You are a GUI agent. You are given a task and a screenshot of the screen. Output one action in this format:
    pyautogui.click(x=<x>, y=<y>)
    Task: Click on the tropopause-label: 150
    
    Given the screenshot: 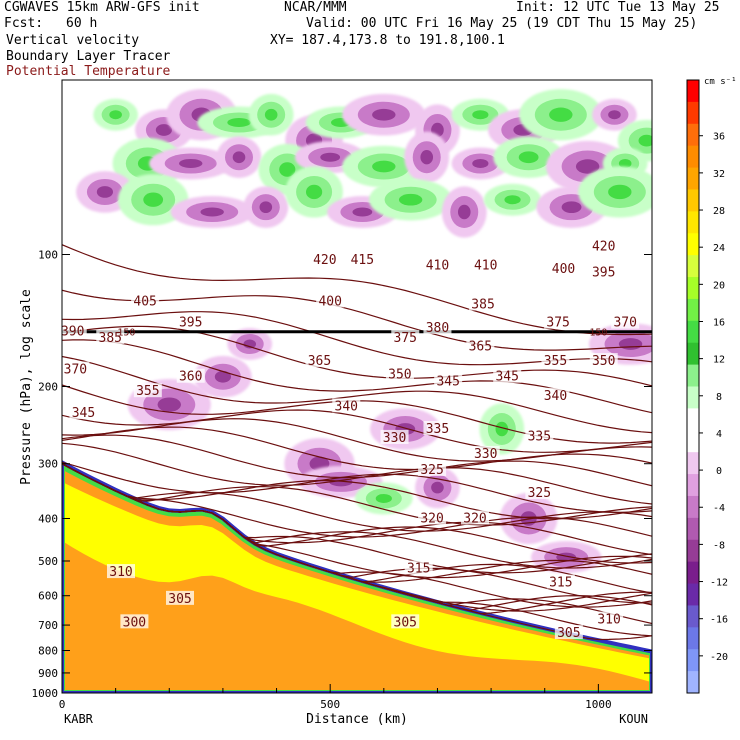 What is the action you would take?
    pyautogui.click(x=598, y=333)
    